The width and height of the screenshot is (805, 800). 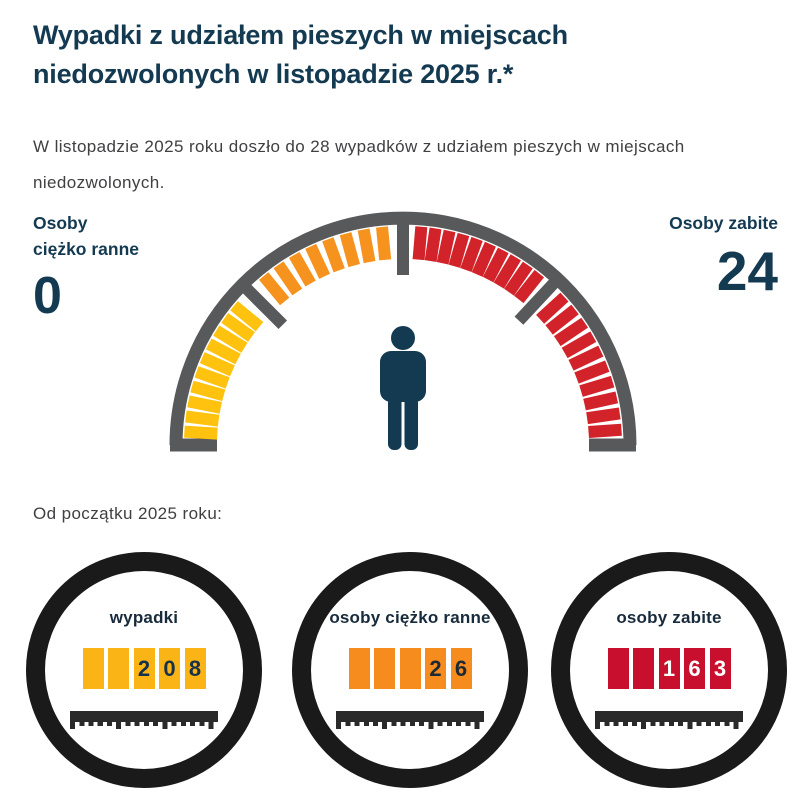 I want to click on digit-box: 1, so click(x=669, y=668).